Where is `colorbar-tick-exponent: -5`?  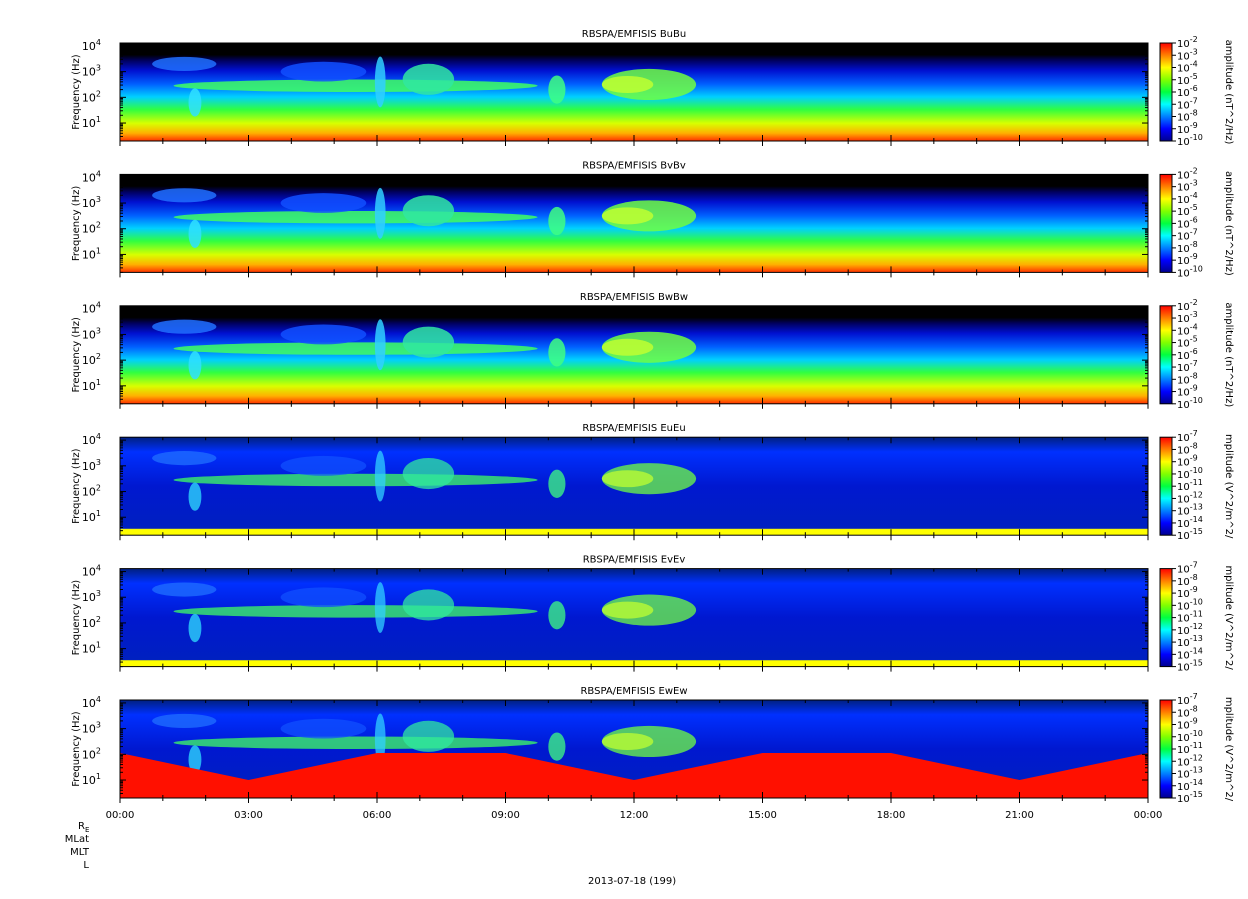 colorbar-tick-exponent: -5 is located at coordinates (1194, 76).